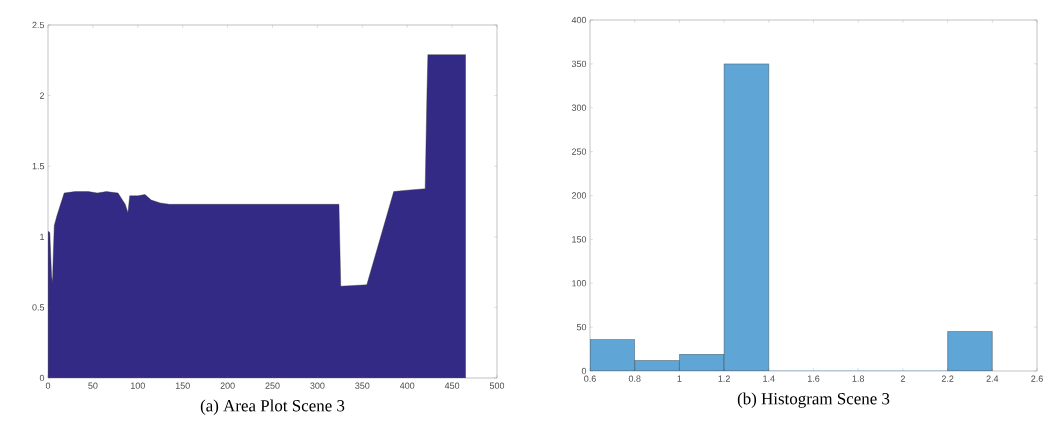 This screenshot has width=1048, height=446. I want to click on x-tick-label: 0, so click(48, 385).